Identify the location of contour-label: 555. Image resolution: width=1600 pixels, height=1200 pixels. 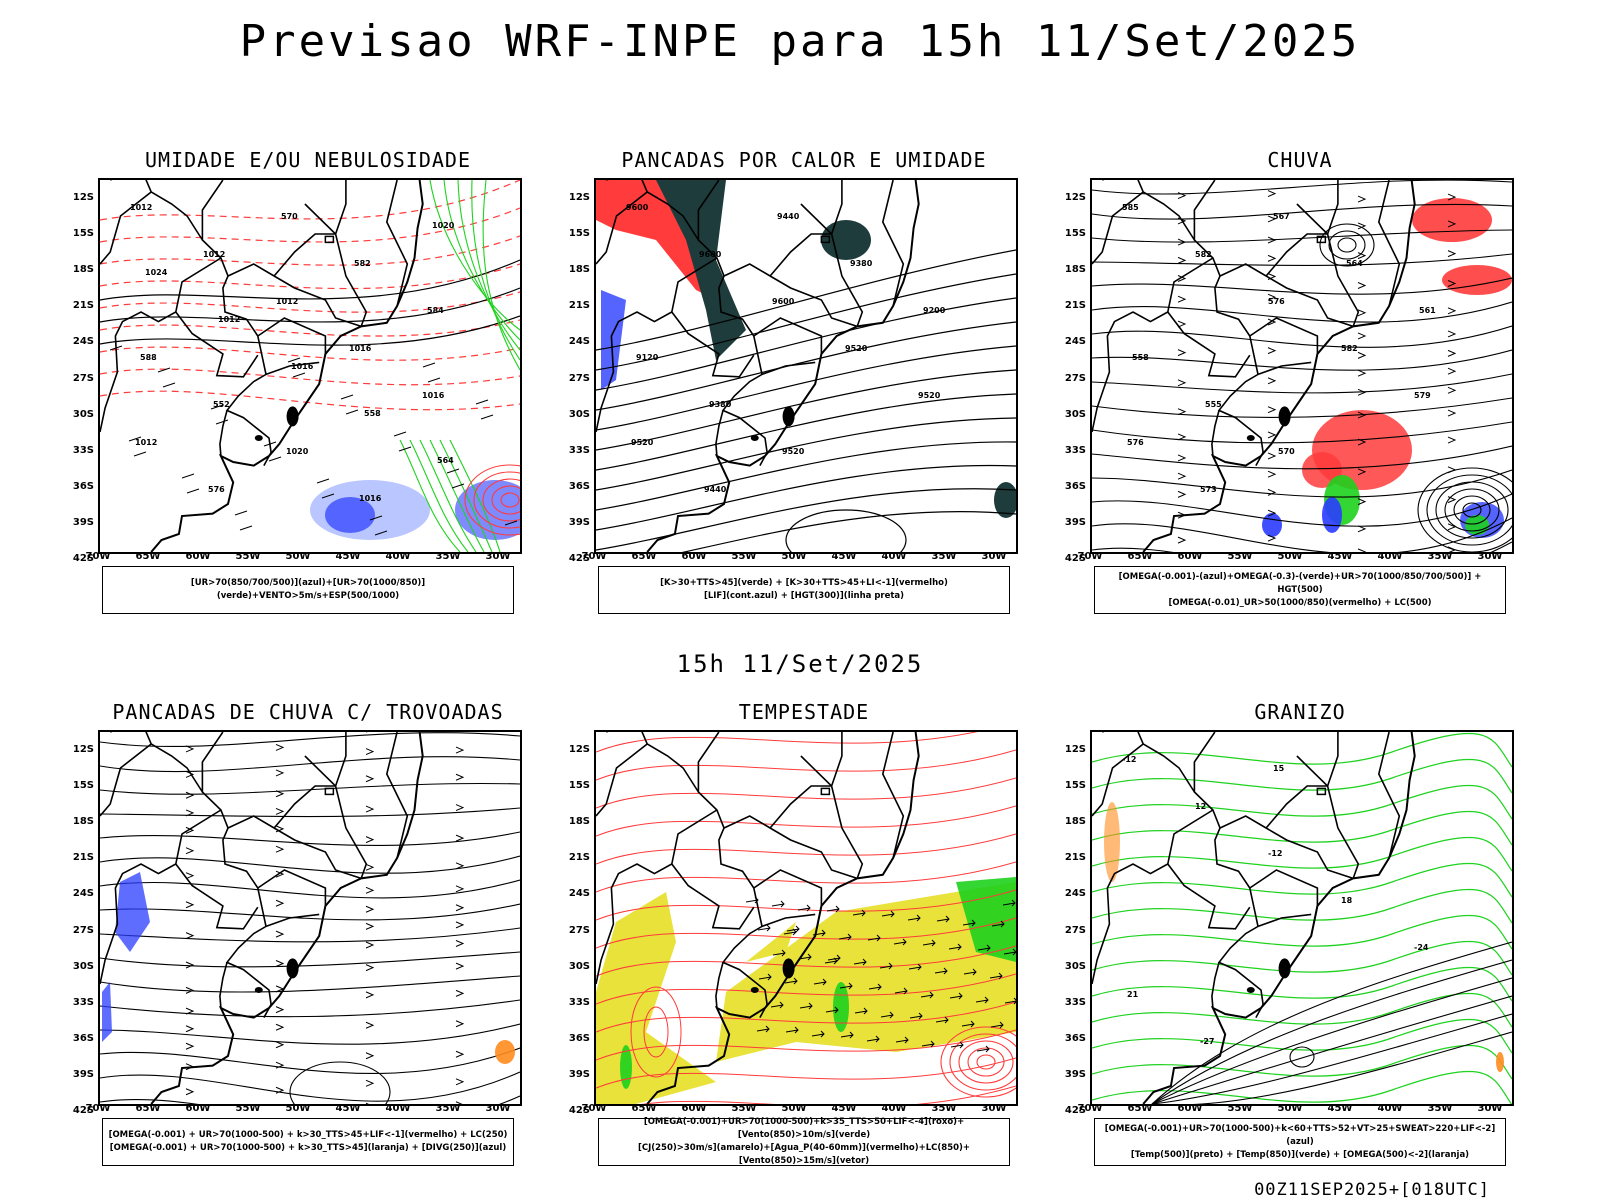
(1213, 404).